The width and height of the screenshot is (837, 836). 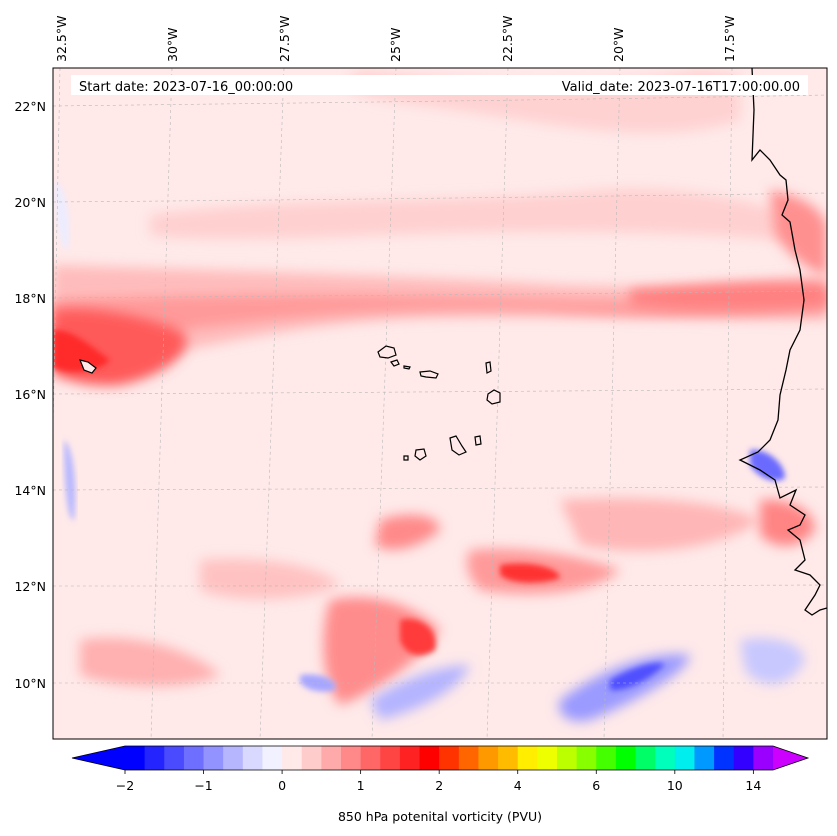 I want to click on lat-label-10n: 10°N, so click(x=30, y=683).